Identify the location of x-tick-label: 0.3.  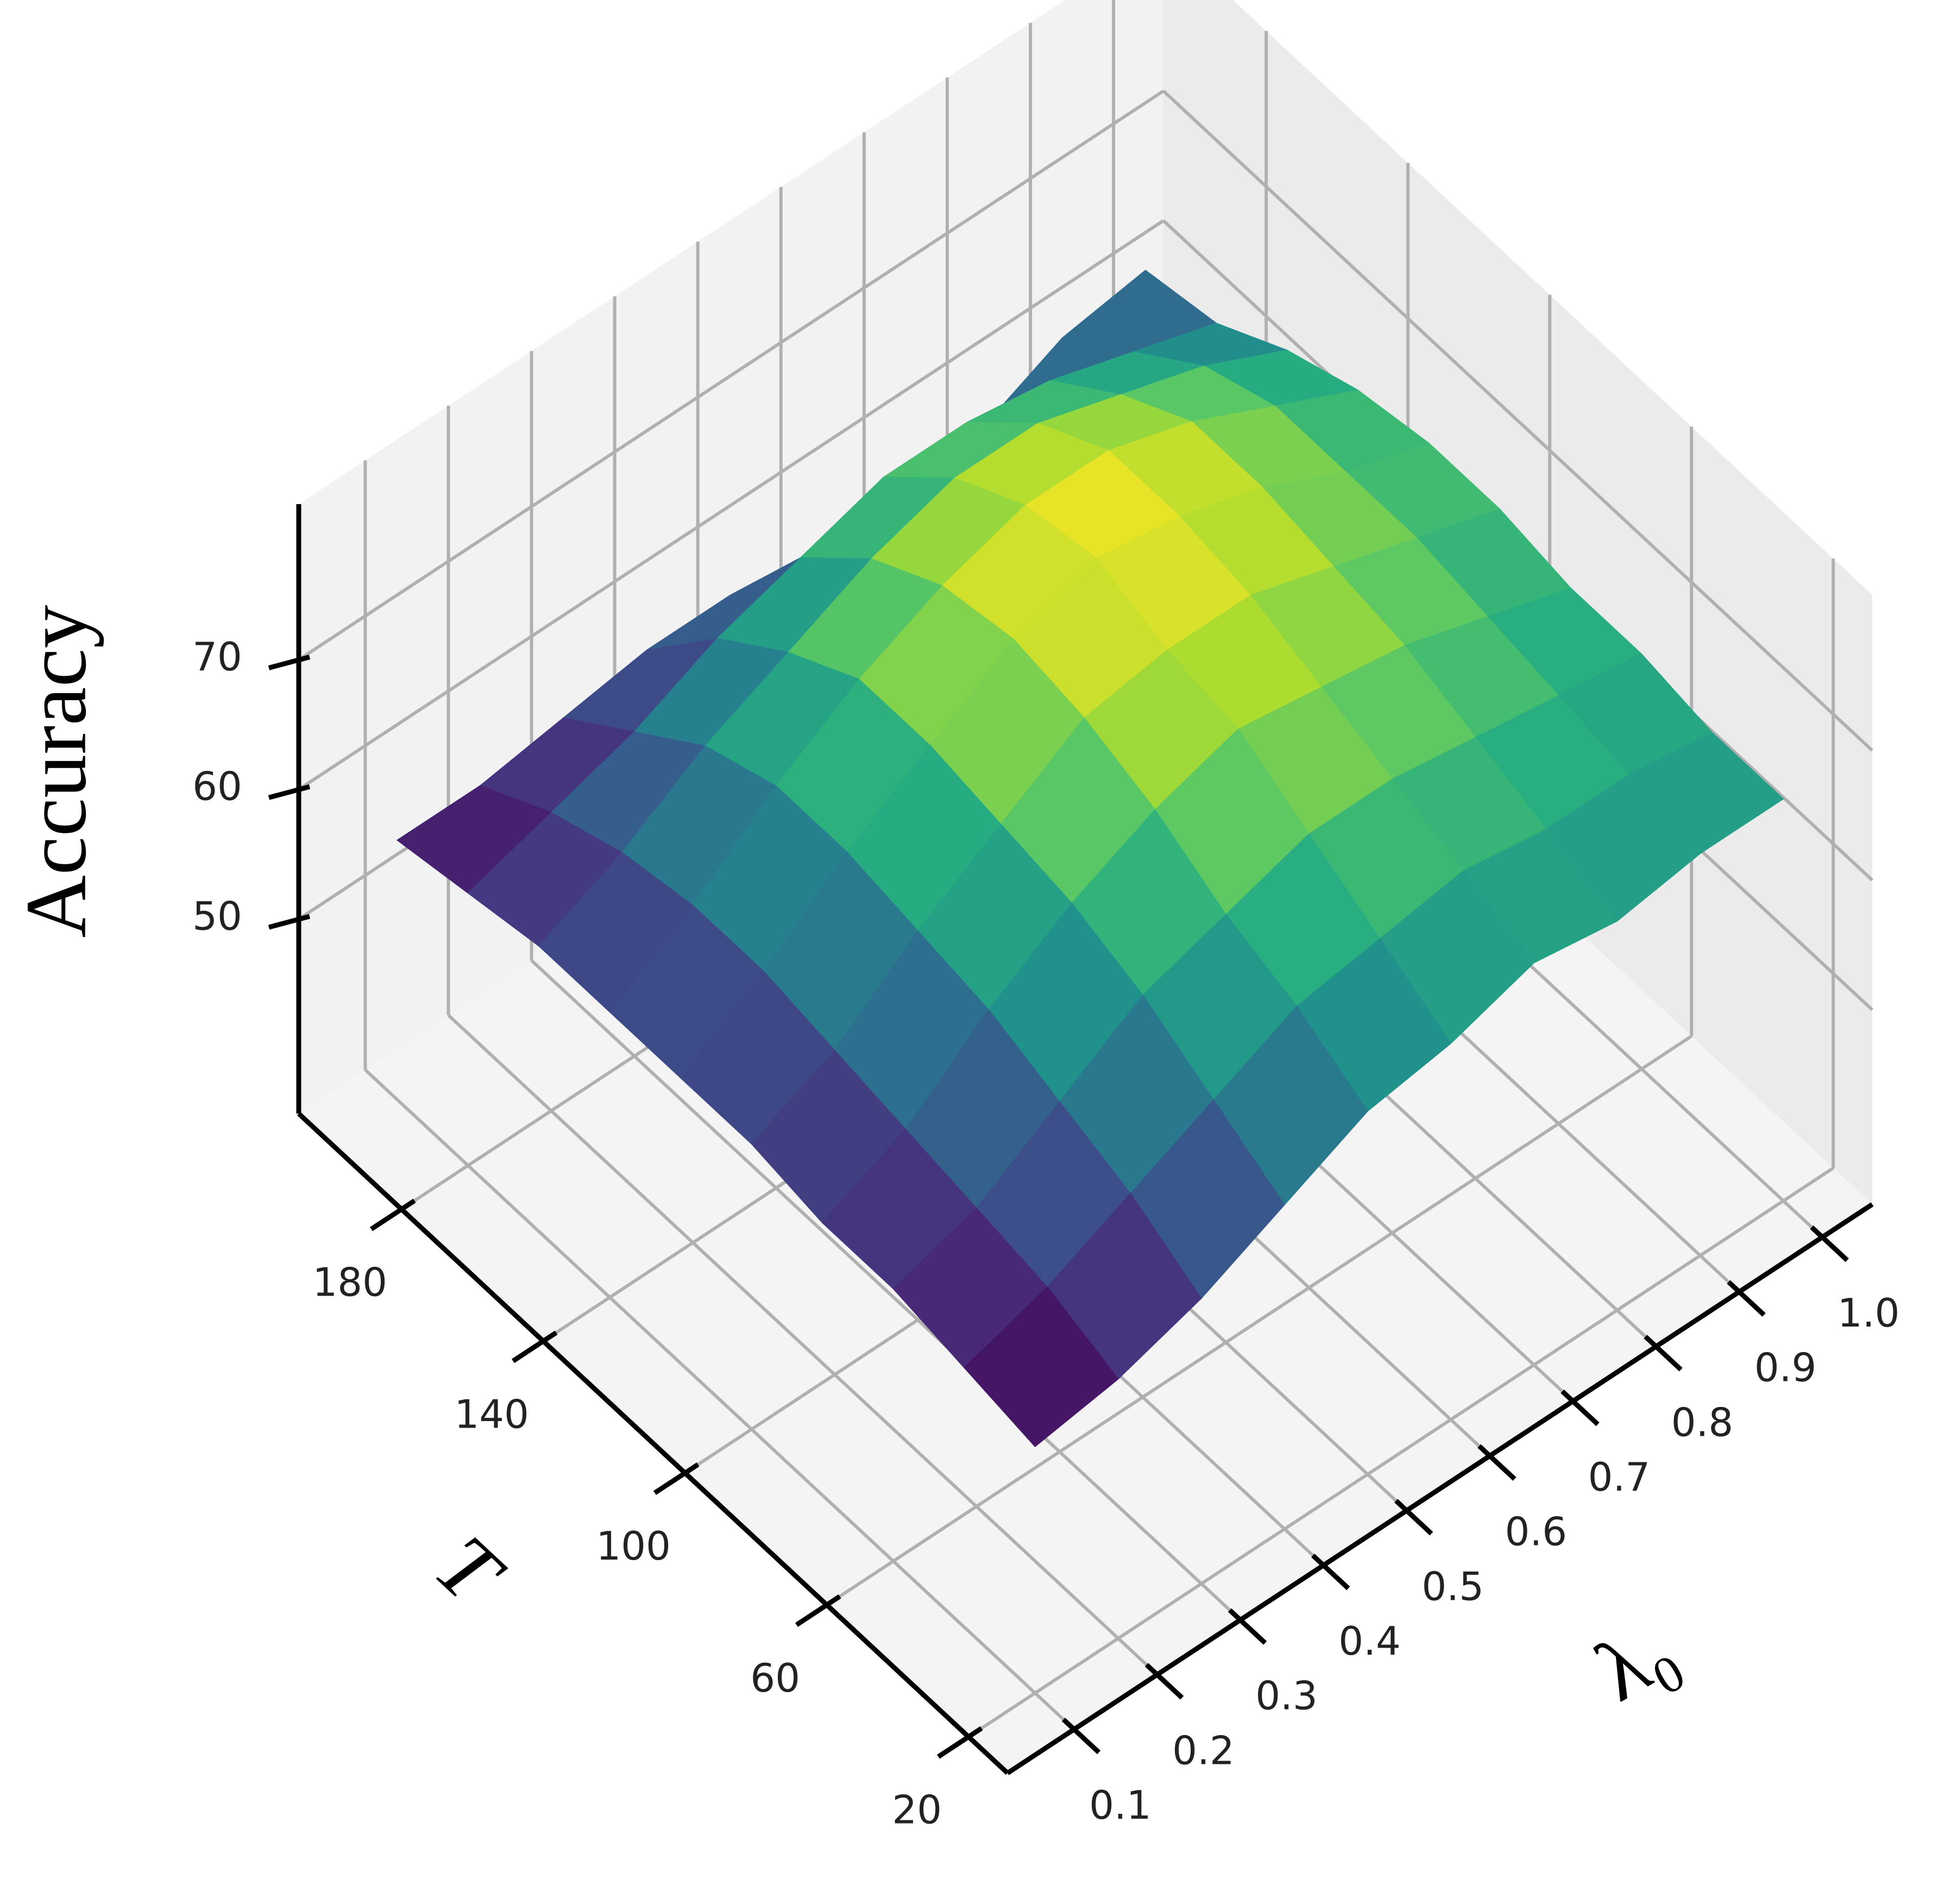
(1286, 1696).